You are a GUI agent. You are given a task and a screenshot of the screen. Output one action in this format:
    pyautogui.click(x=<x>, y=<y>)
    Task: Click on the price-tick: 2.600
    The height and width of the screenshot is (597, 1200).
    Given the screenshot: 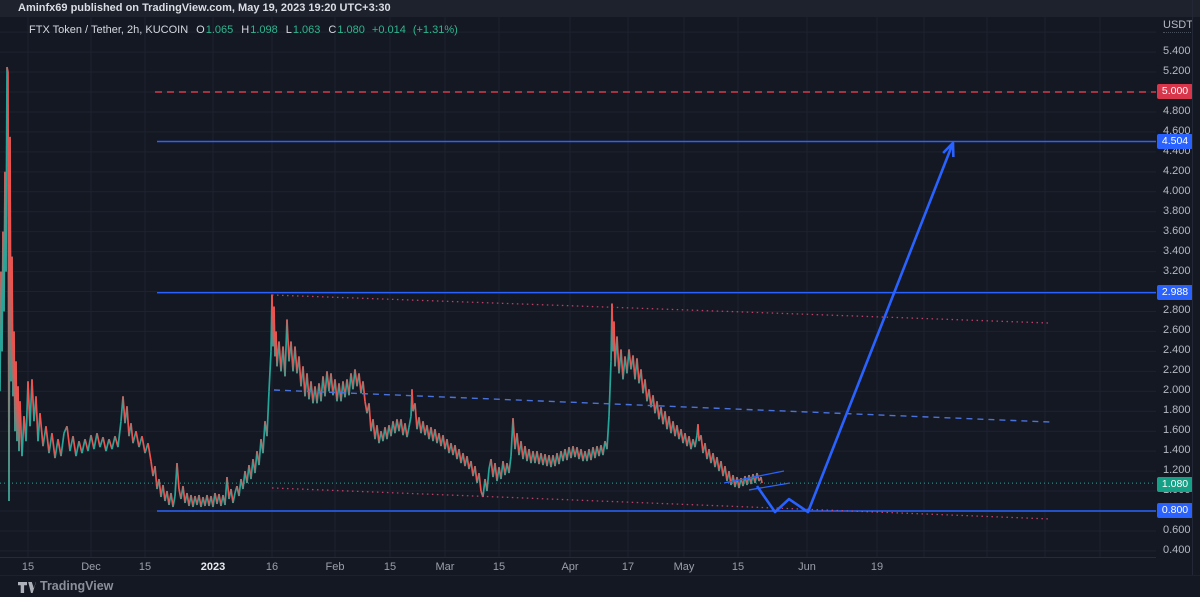 What is the action you would take?
    pyautogui.click(x=1177, y=330)
    